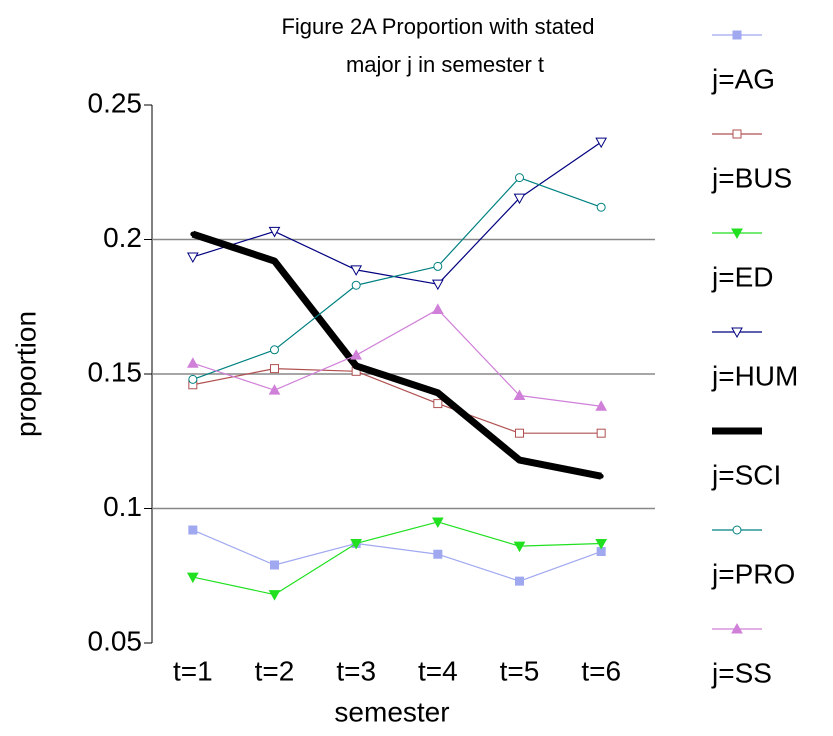  I want to click on legend-label: j=AG, so click(743, 78).